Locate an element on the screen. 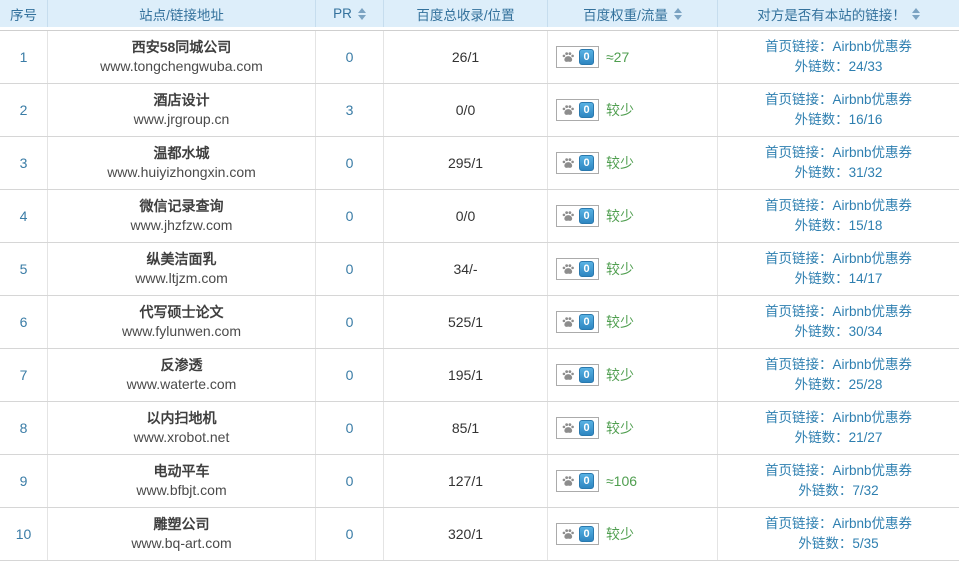 The width and height of the screenshot is (959, 562). site-cell: 西安58同城公司 www.tongchengwuba.com is located at coordinates (182, 57).